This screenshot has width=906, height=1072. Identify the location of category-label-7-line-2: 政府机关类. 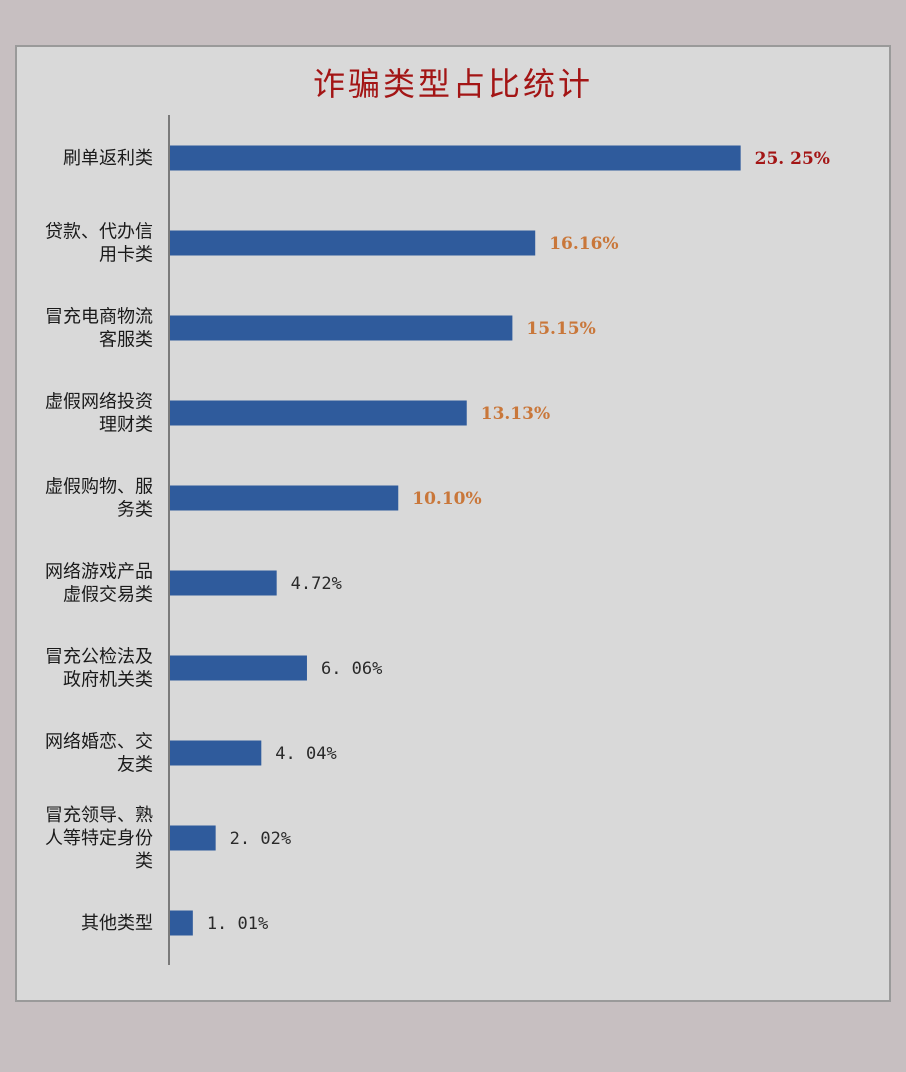
(108, 680).